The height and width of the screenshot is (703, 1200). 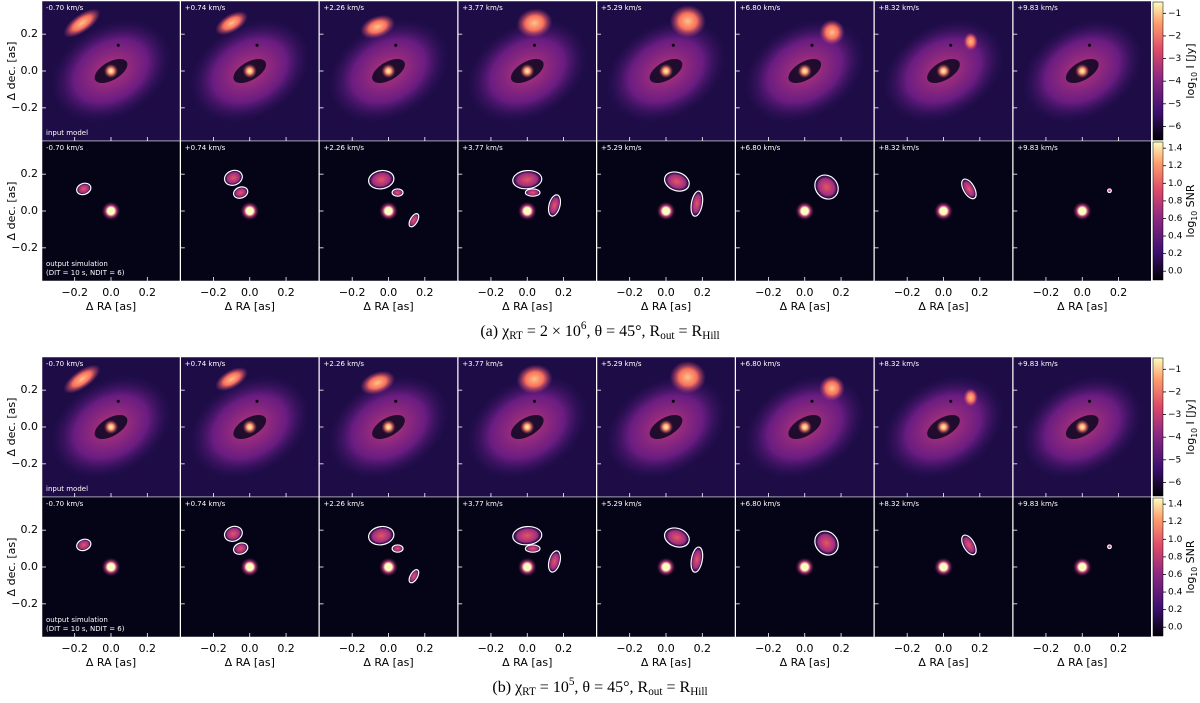 What do you see at coordinates (1191, 566) in the screenshot?
I see `colorbar-label: log10 SNR` at bounding box center [1191, 566].